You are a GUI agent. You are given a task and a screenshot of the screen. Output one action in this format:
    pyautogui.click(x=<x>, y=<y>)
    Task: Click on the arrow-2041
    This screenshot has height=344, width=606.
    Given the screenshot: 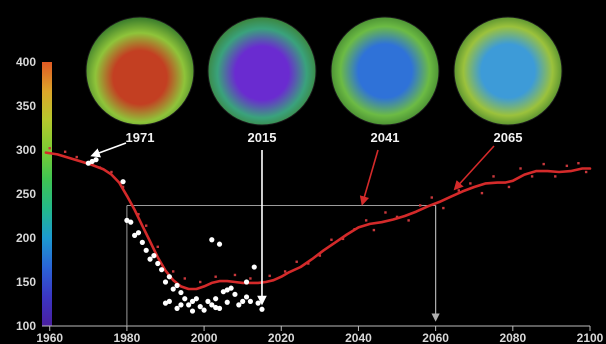 What is the action you would take?
    pyautogui.click(x=369, y=177)
    